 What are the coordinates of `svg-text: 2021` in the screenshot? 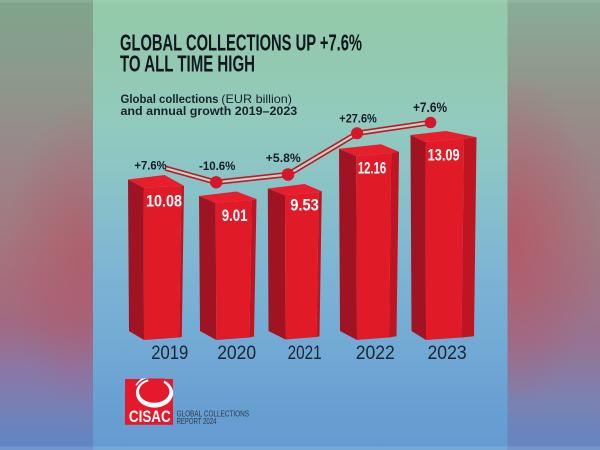 It's located at (305, 353).